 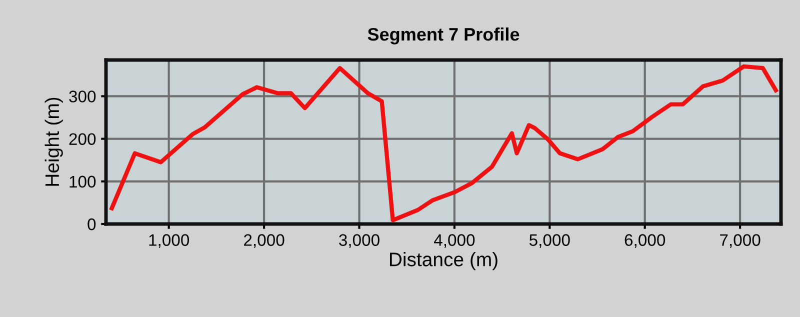 What do you see at coordinates (549, 241) in the screenshot?
I see `x-tick-label: 5,000` at bounding box center [549, 241].